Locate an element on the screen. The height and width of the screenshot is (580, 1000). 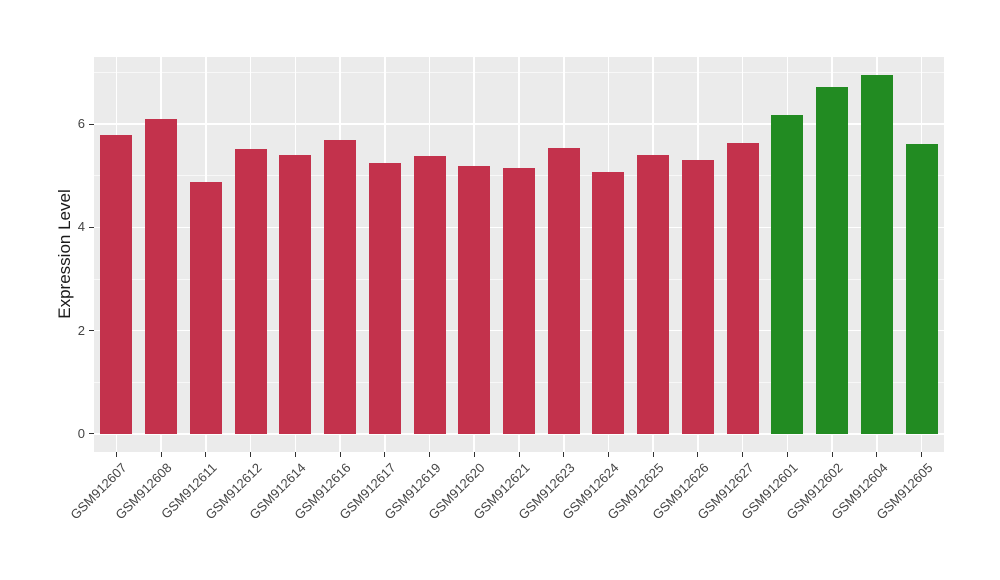
bar-GSM912608 is located at coordinates (161, 276).